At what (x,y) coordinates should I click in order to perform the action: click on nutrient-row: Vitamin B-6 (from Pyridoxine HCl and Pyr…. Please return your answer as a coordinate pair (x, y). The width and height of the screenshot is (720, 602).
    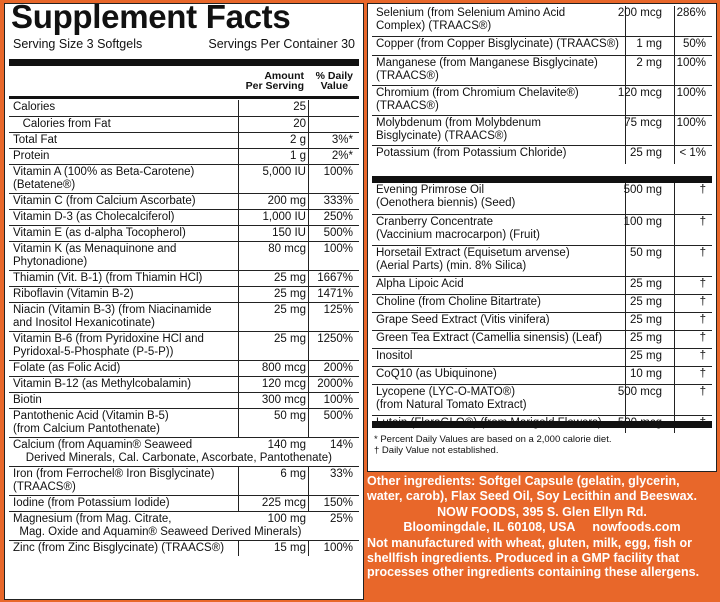
    Looking at the image, I should click on (184, 345).